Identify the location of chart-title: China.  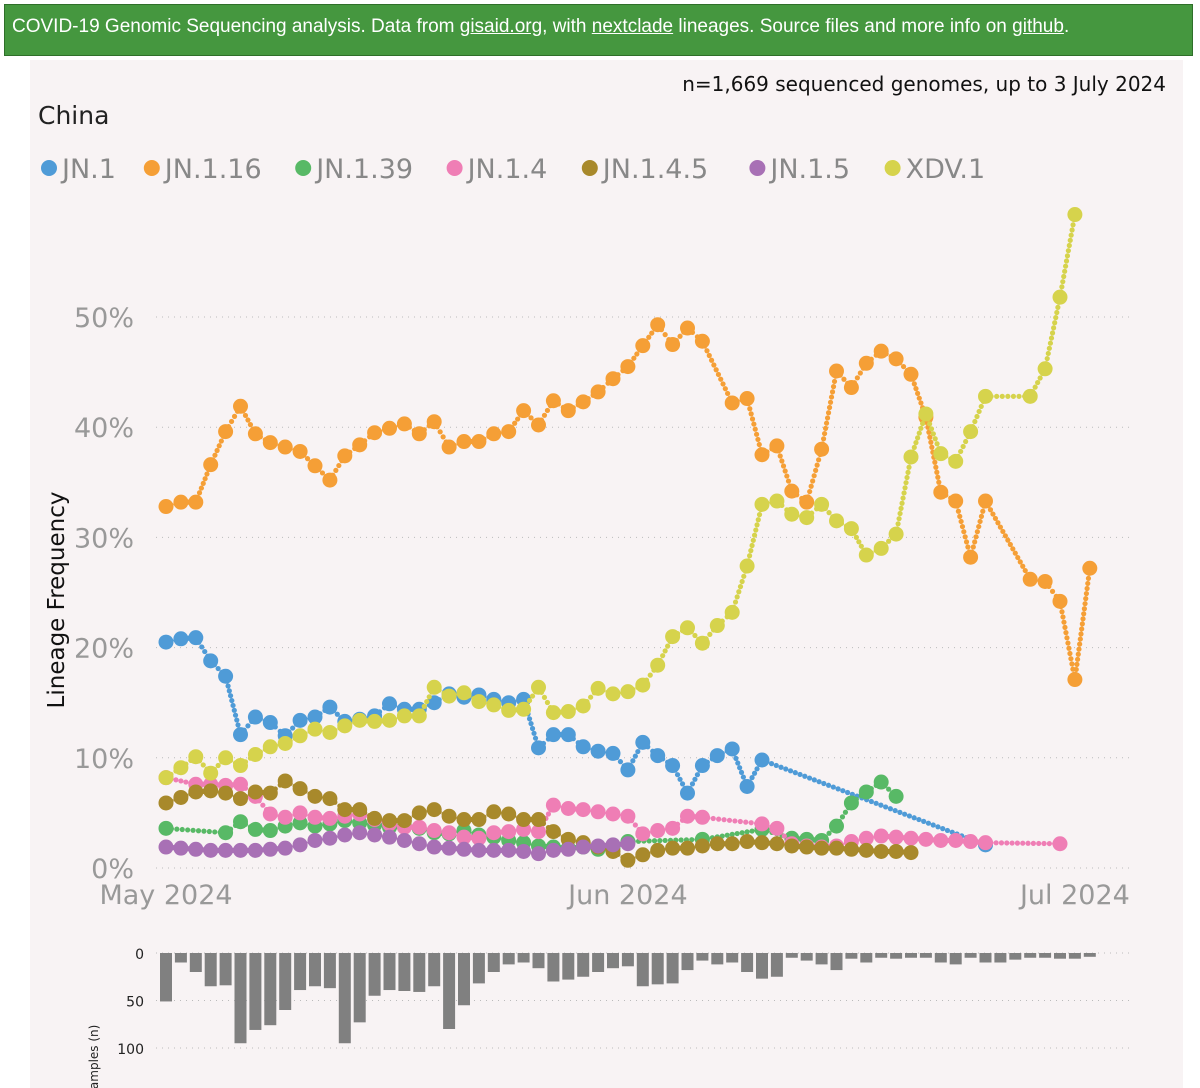
(73, 115).